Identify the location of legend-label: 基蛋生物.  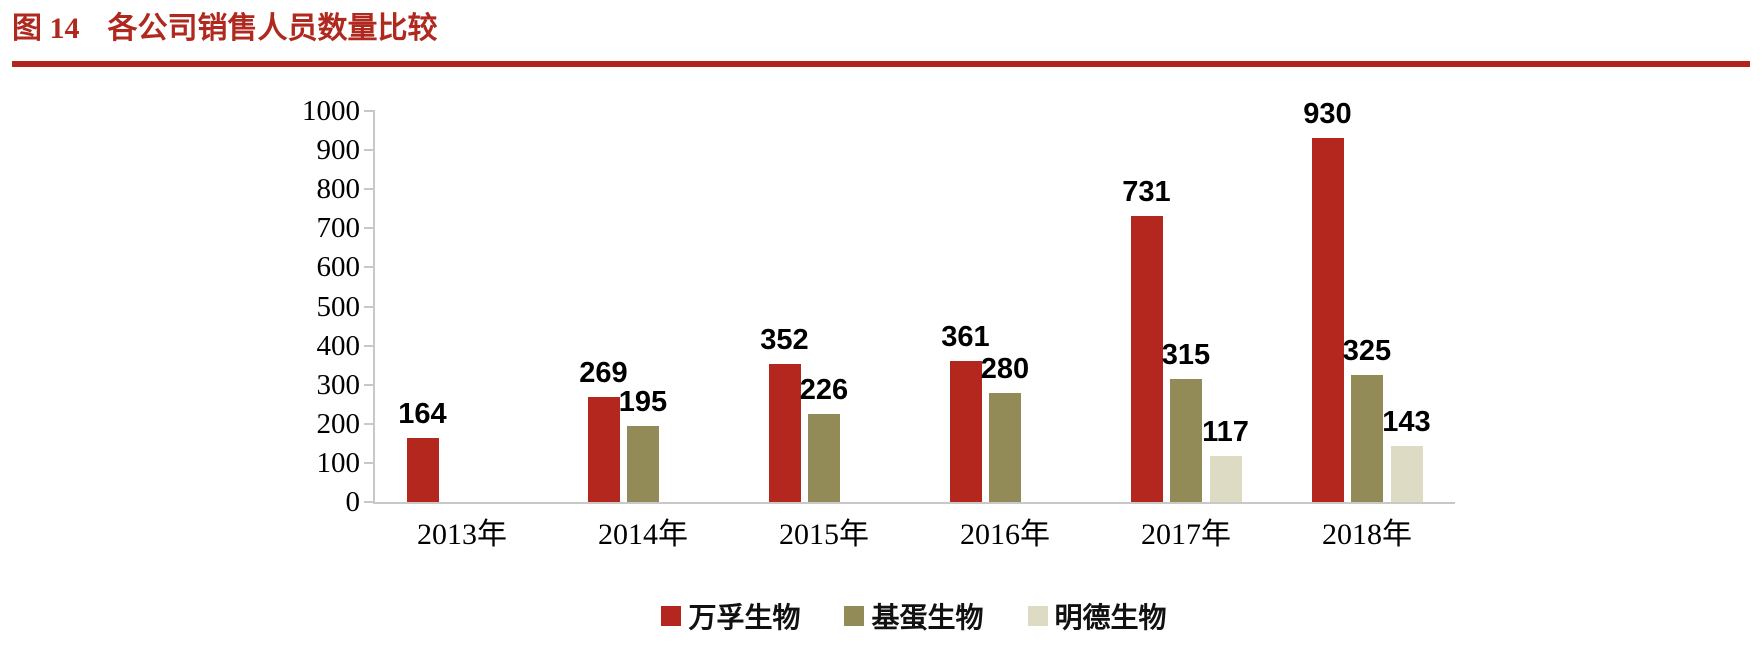
(927, 617).